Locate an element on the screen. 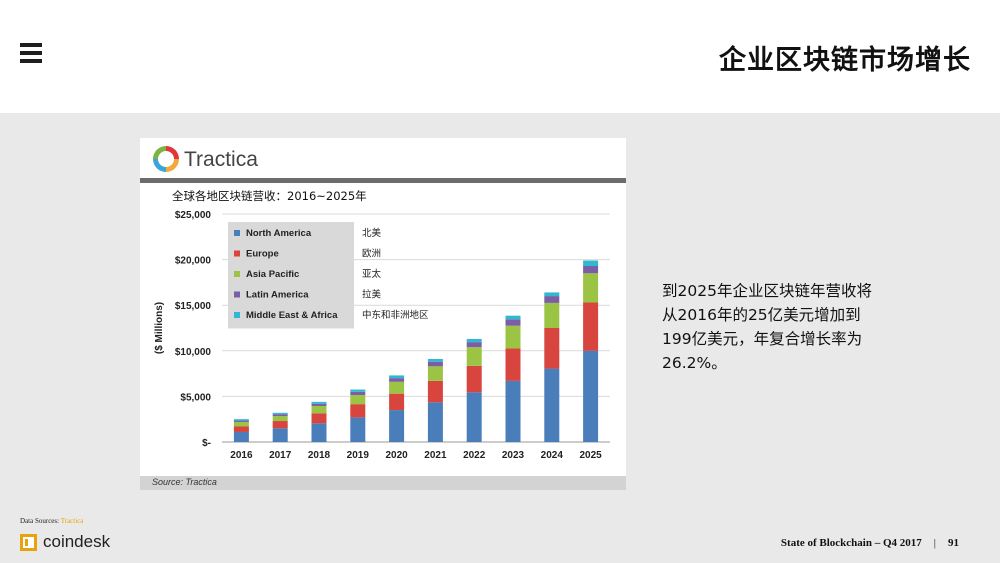 Image resolution: width=1000 pixels, height=563 pixels. legend-label: Asia Pacific is located at coordinates (272, 274).